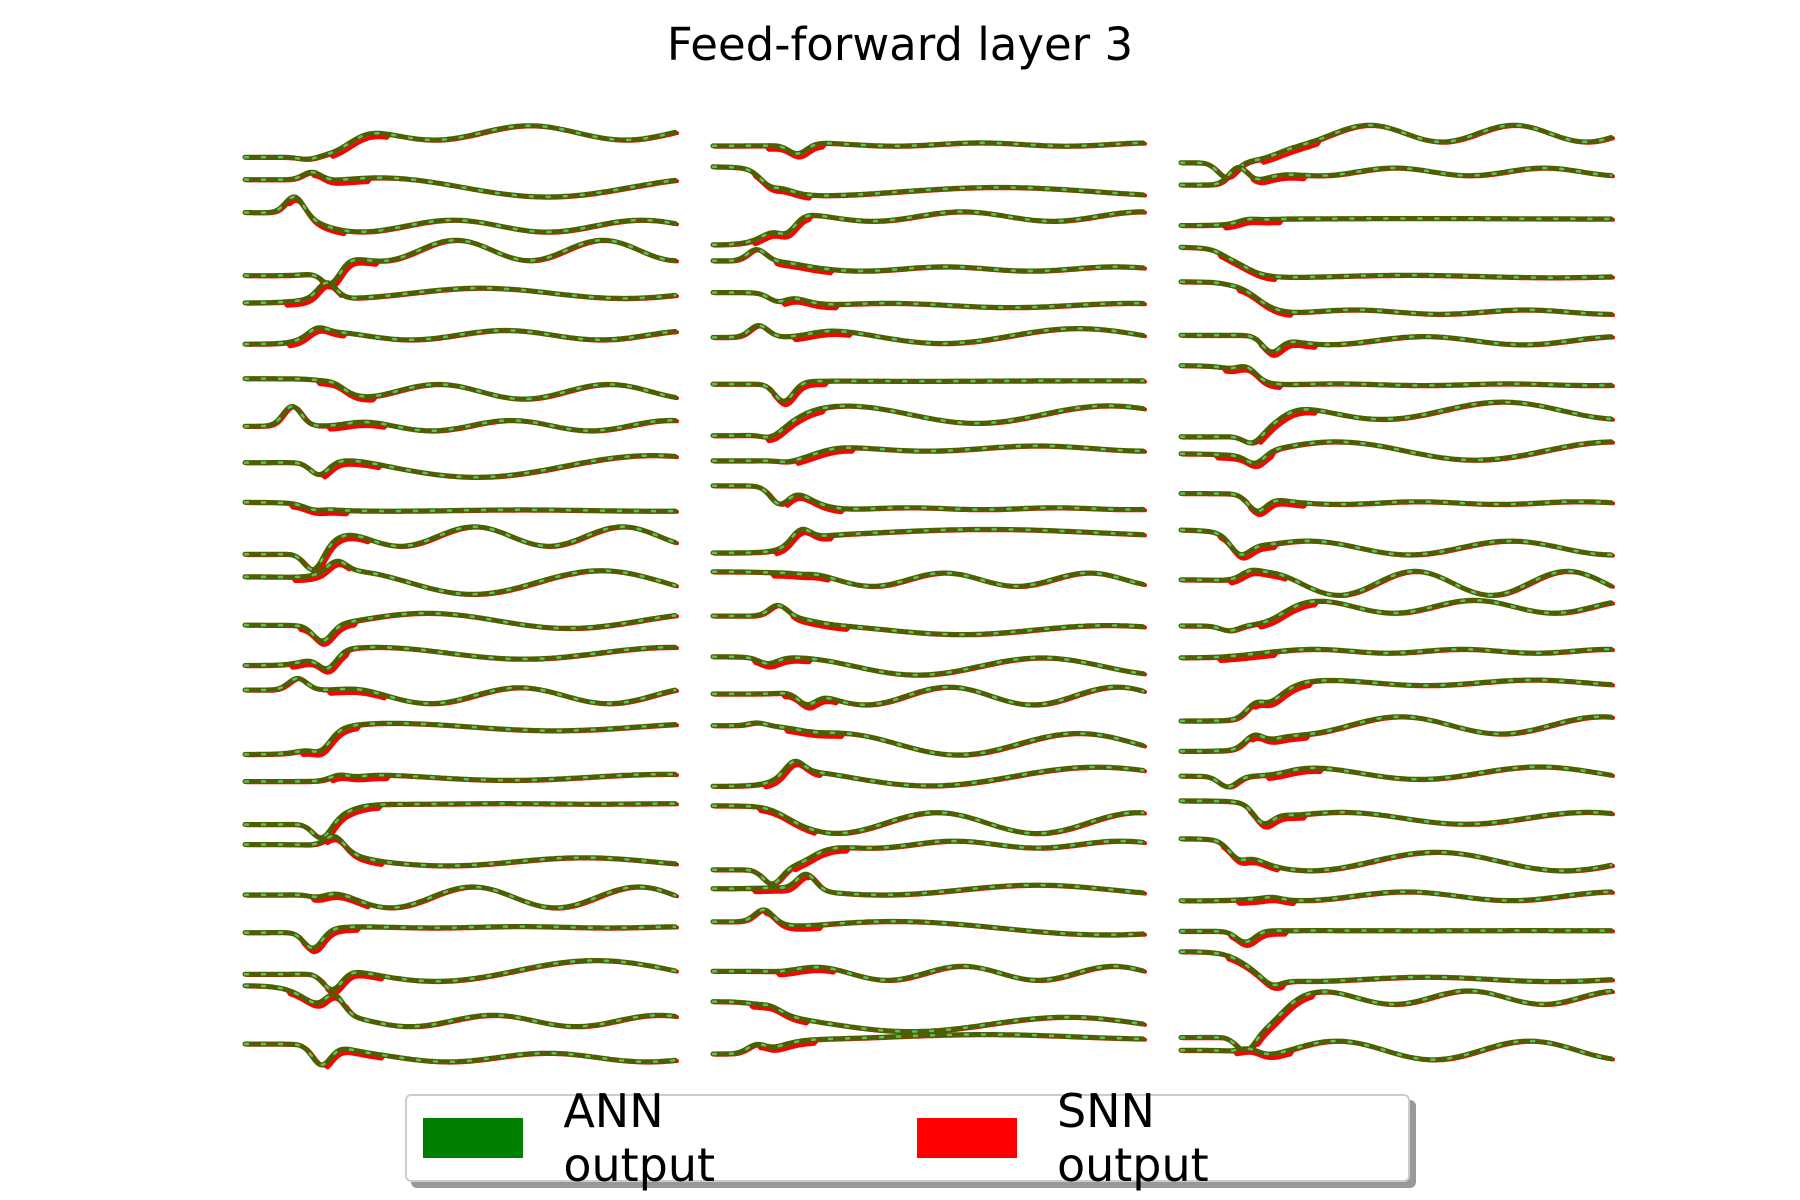 The height and width of the screenshot is (1200, 1800). I want to click on legend-label-snn: SNN output, so click(1132, 1138).